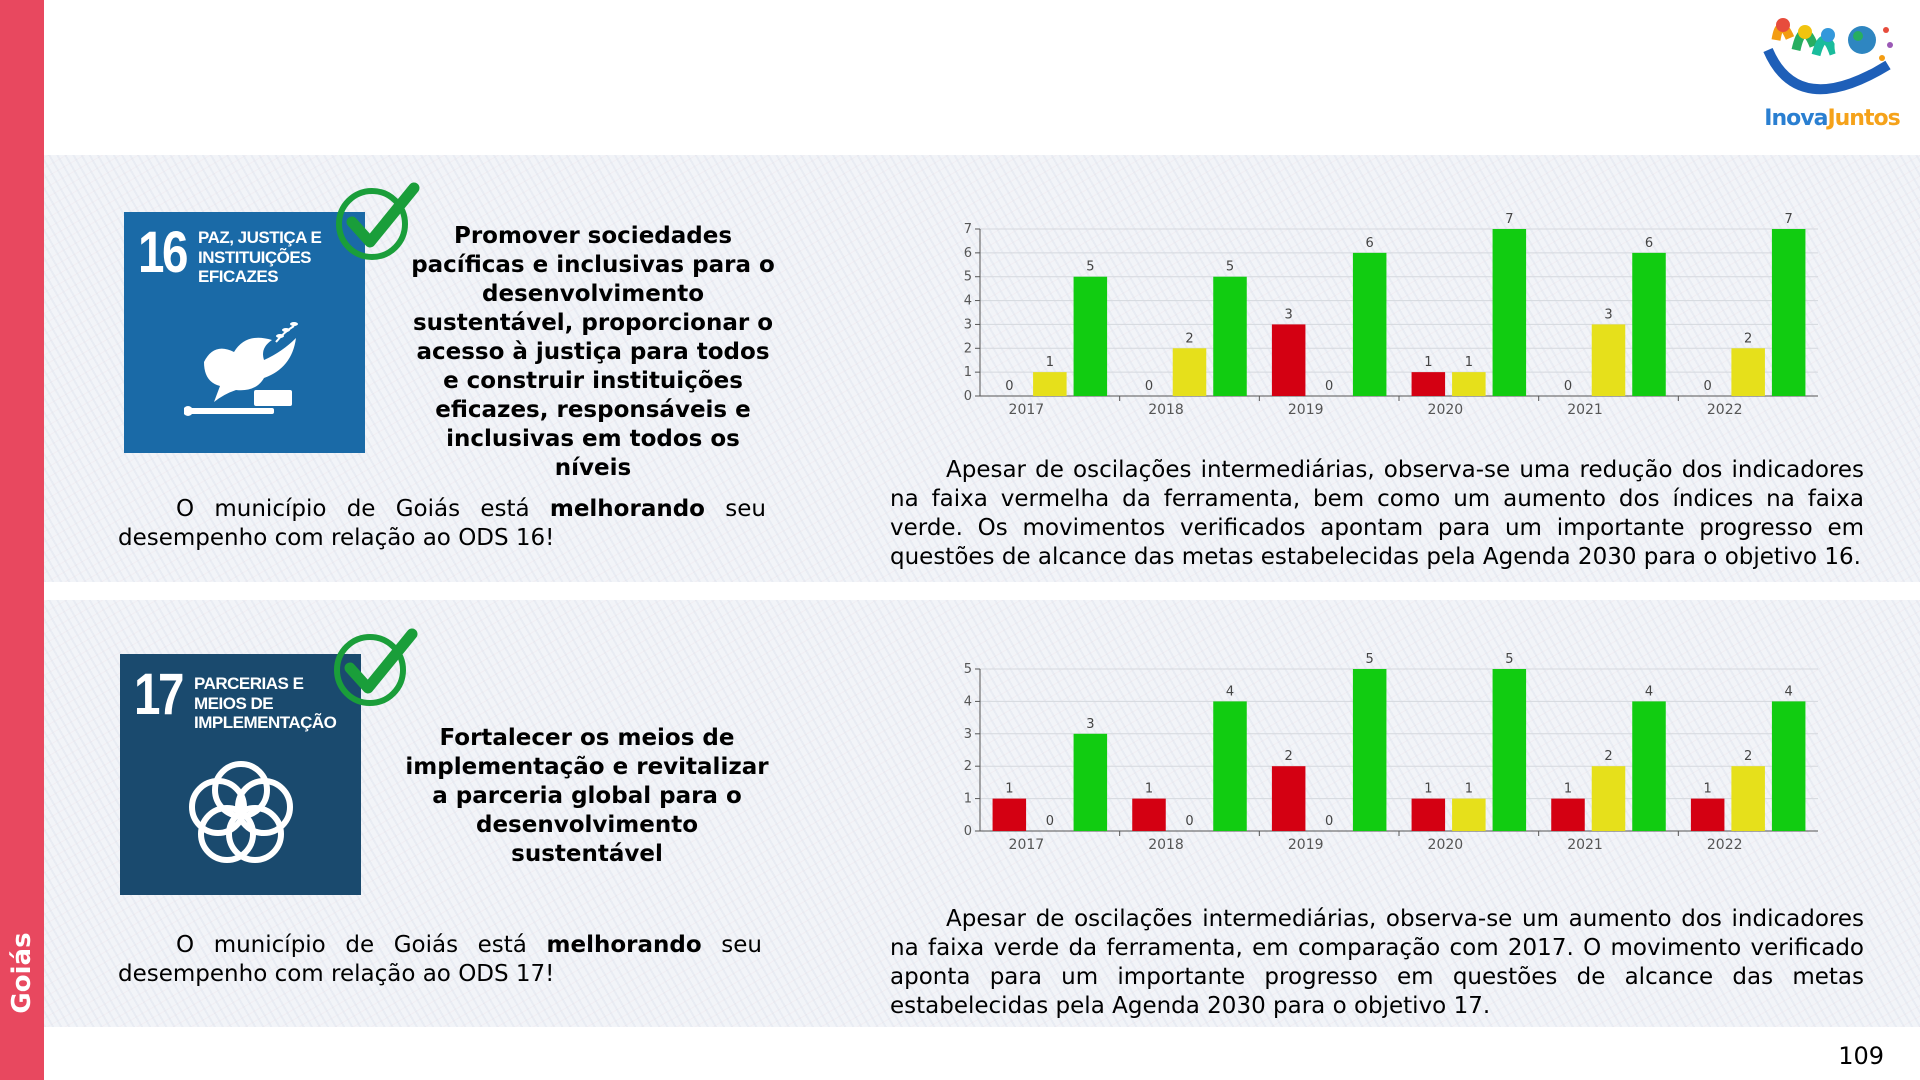 This screenshot has height=1080, width=1920. Describe the element at coordinates (968, 734) in the screenshot. I see `chart17-ytick-label: 3` at that location.